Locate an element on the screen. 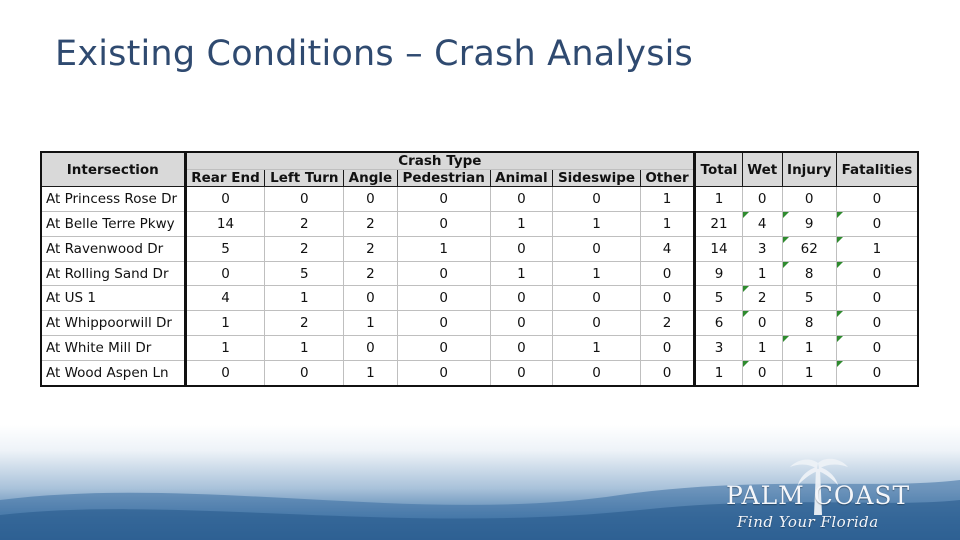 The image size is (960, 540). header-pedestrian: Pedestrian is located at coordinates (443, 178).